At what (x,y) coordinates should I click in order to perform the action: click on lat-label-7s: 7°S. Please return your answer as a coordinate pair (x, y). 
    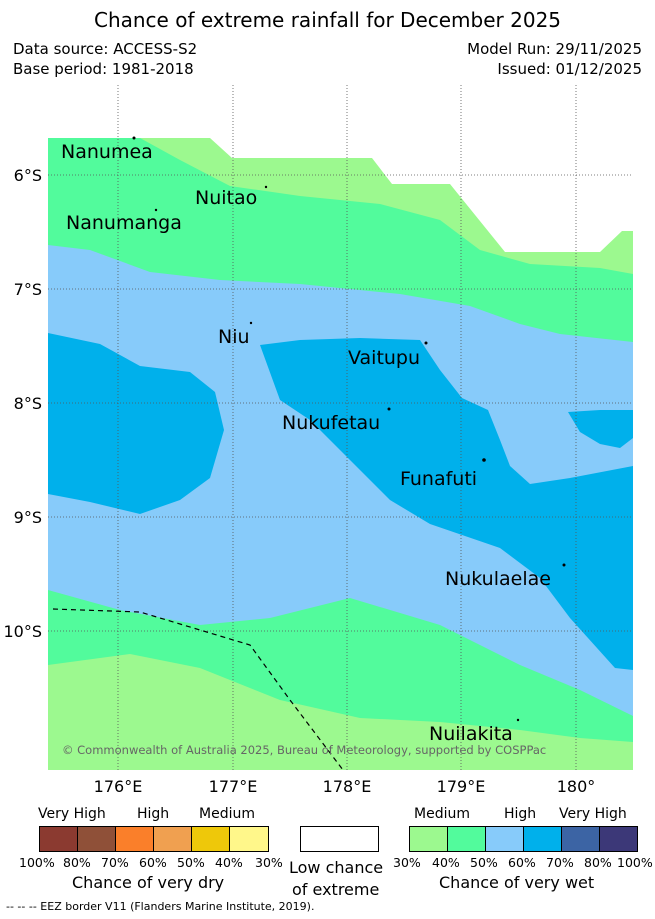
    Looking at the image, I should click on (28, 289).